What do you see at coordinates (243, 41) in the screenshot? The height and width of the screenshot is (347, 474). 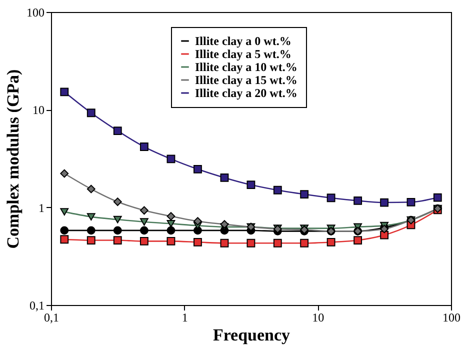 I see `legend-label: Illite clay a 0 wt.%` at bounding box center [243, 41].